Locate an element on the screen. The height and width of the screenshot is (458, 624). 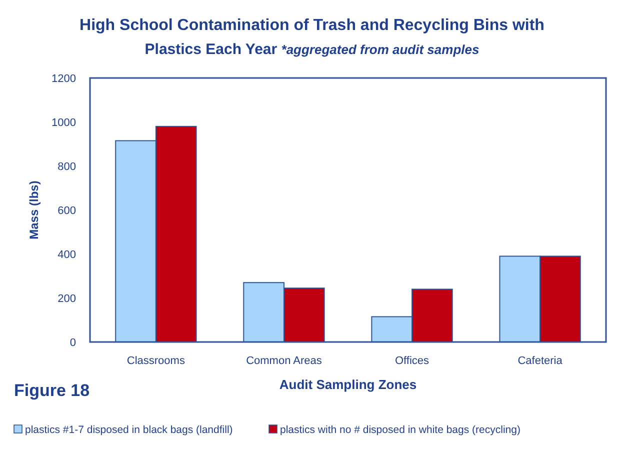
y-tick-label: 0 is located at coordinates (73, 342).